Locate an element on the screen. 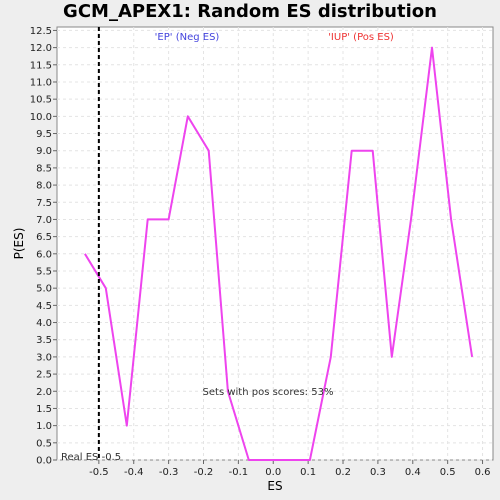 This screenshot has width=500, height=500. y-tick-label: 3.5 is located at coordinates (44, 340).